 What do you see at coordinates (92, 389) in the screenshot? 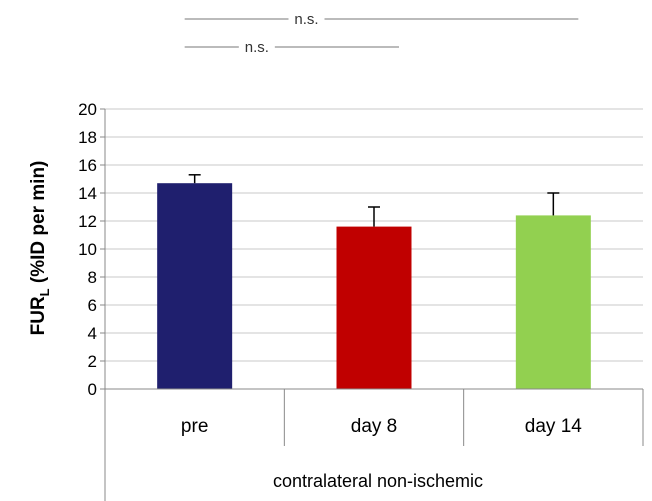
I see `y-tick-label: 0` at bounding box center [92, 389].